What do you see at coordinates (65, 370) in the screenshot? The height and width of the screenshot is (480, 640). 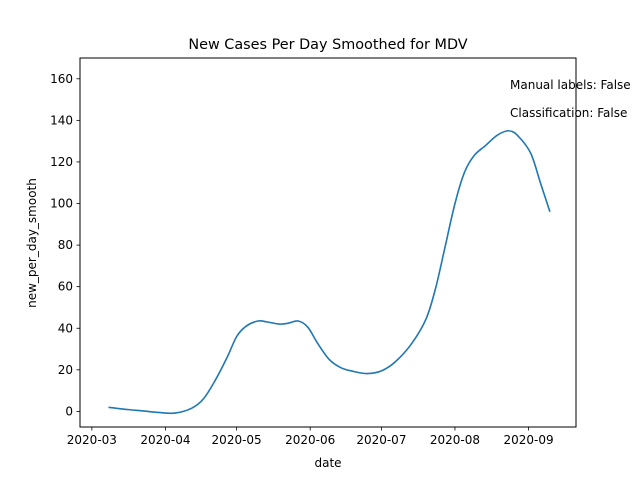 I see `y-tick-label: 20` at bounding box center [65, 370].